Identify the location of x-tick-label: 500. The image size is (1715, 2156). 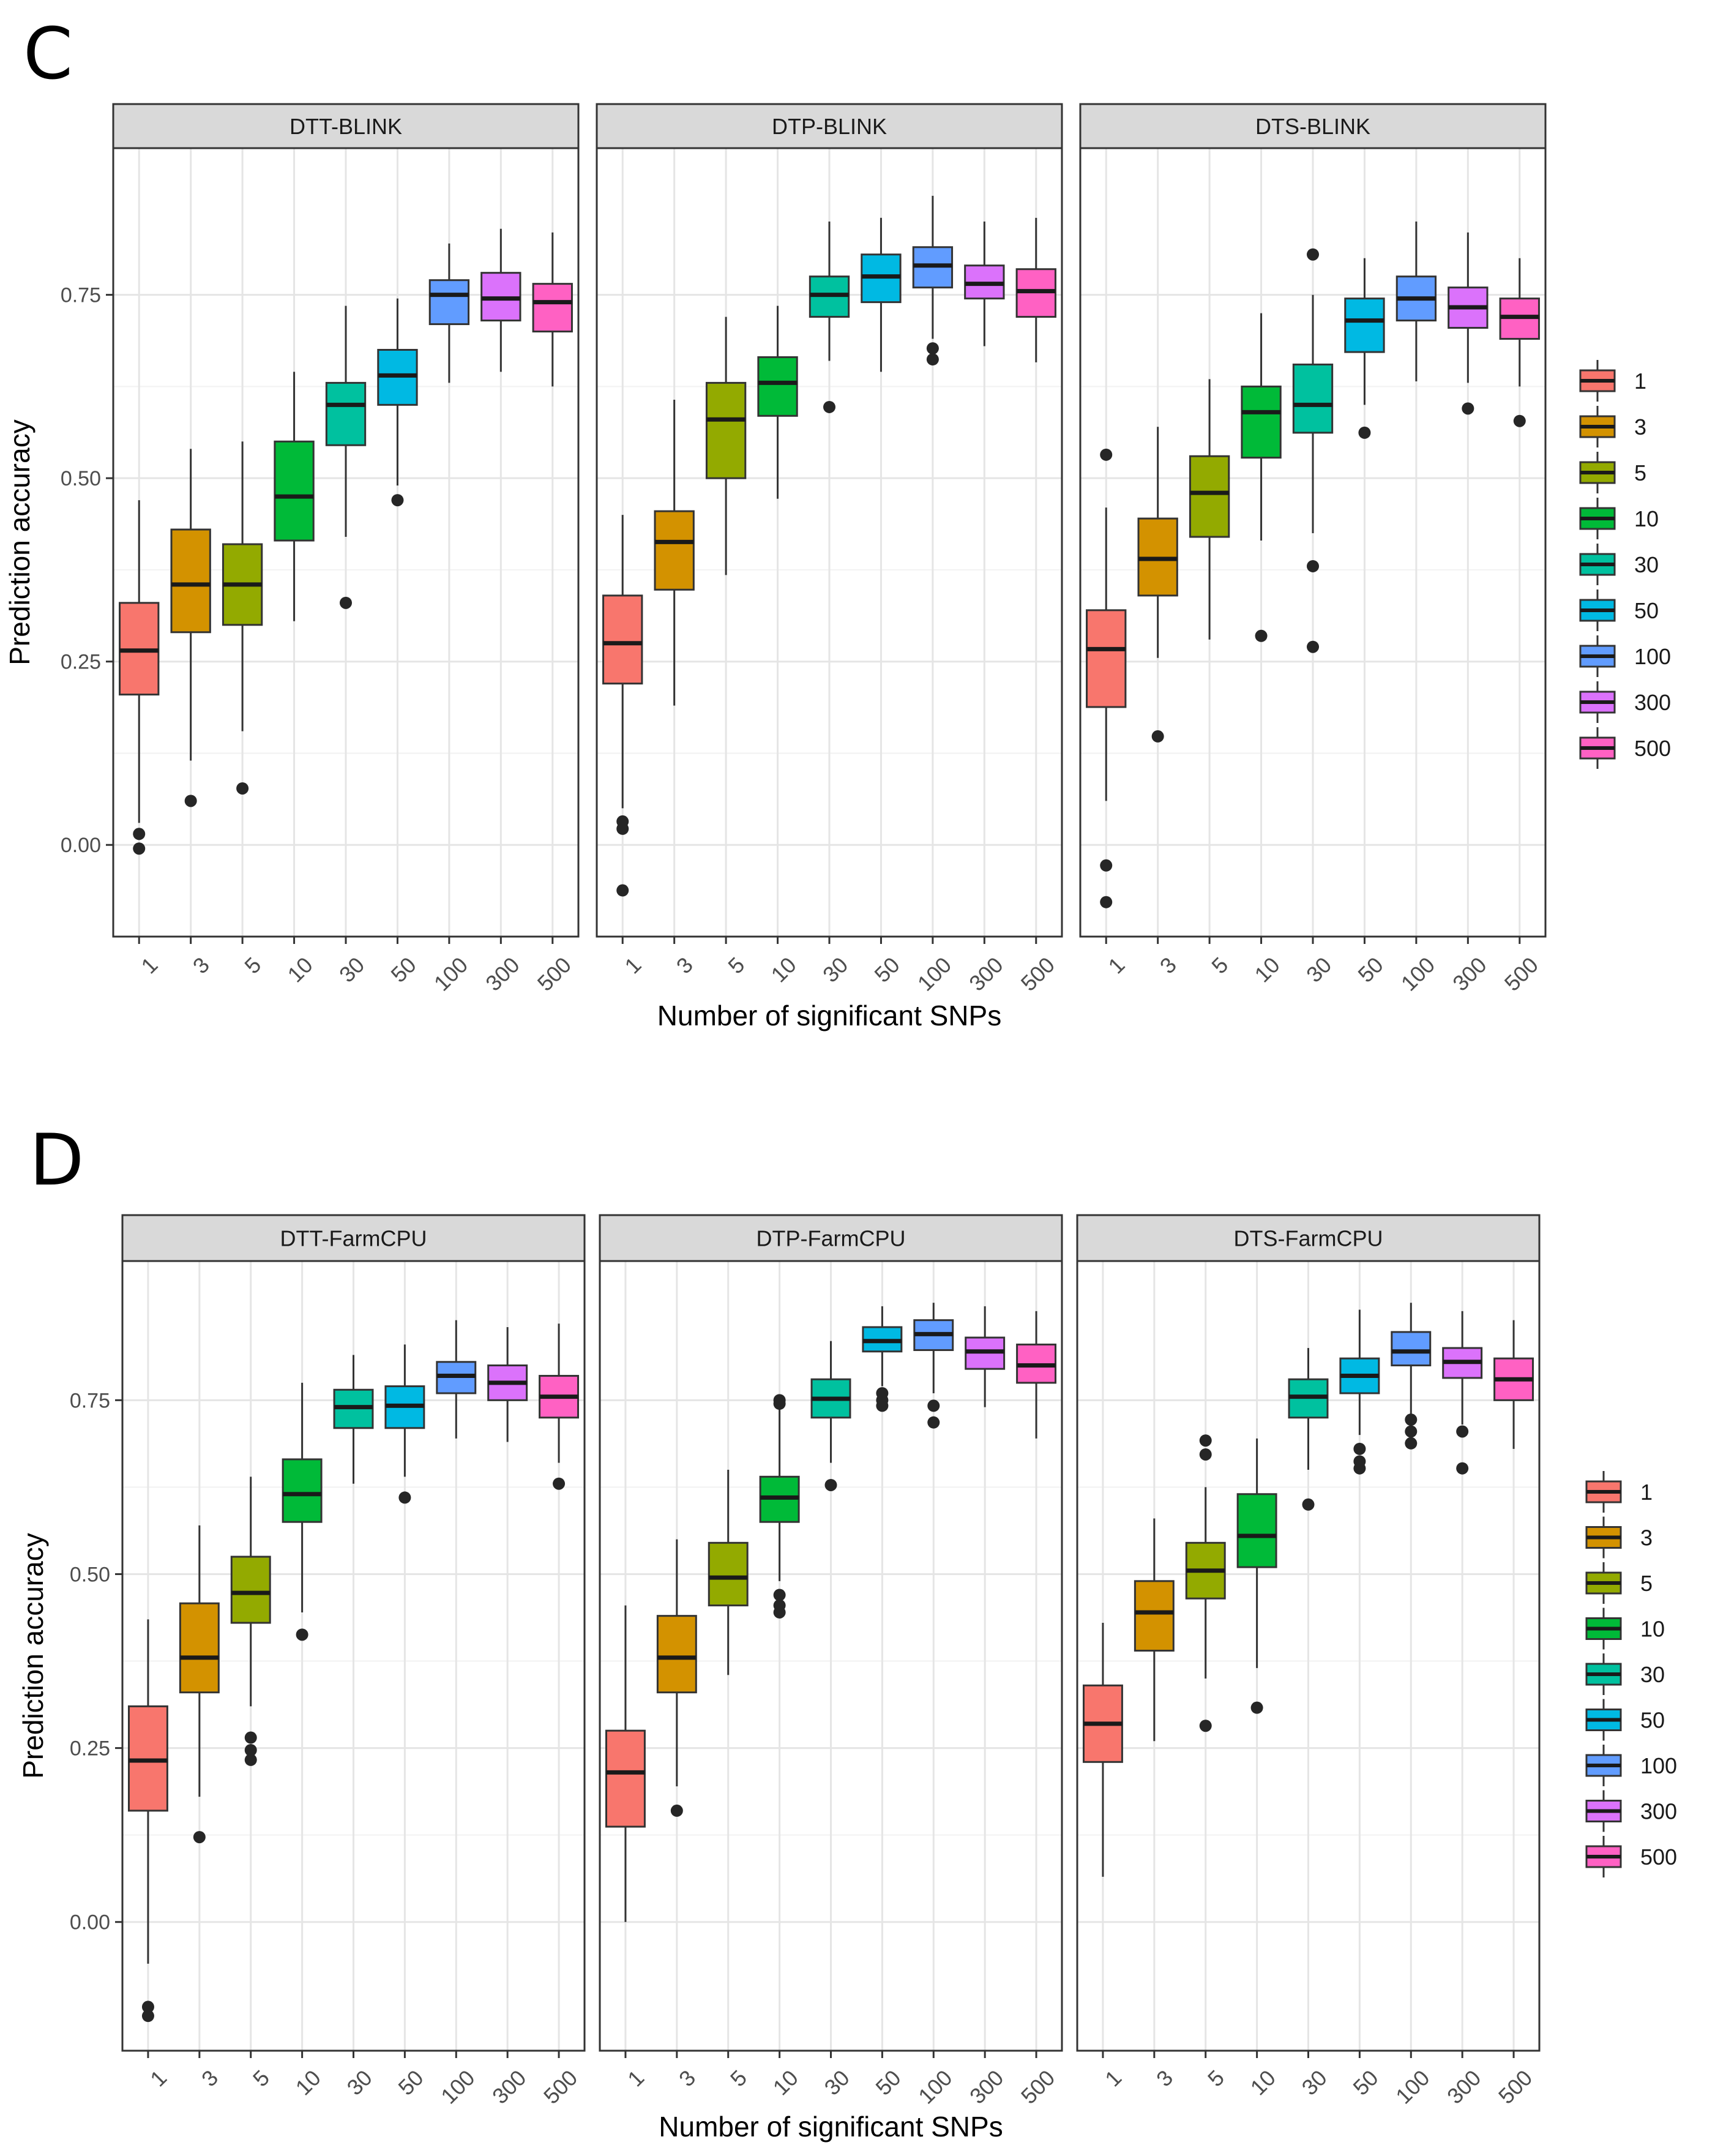
(554, 974).